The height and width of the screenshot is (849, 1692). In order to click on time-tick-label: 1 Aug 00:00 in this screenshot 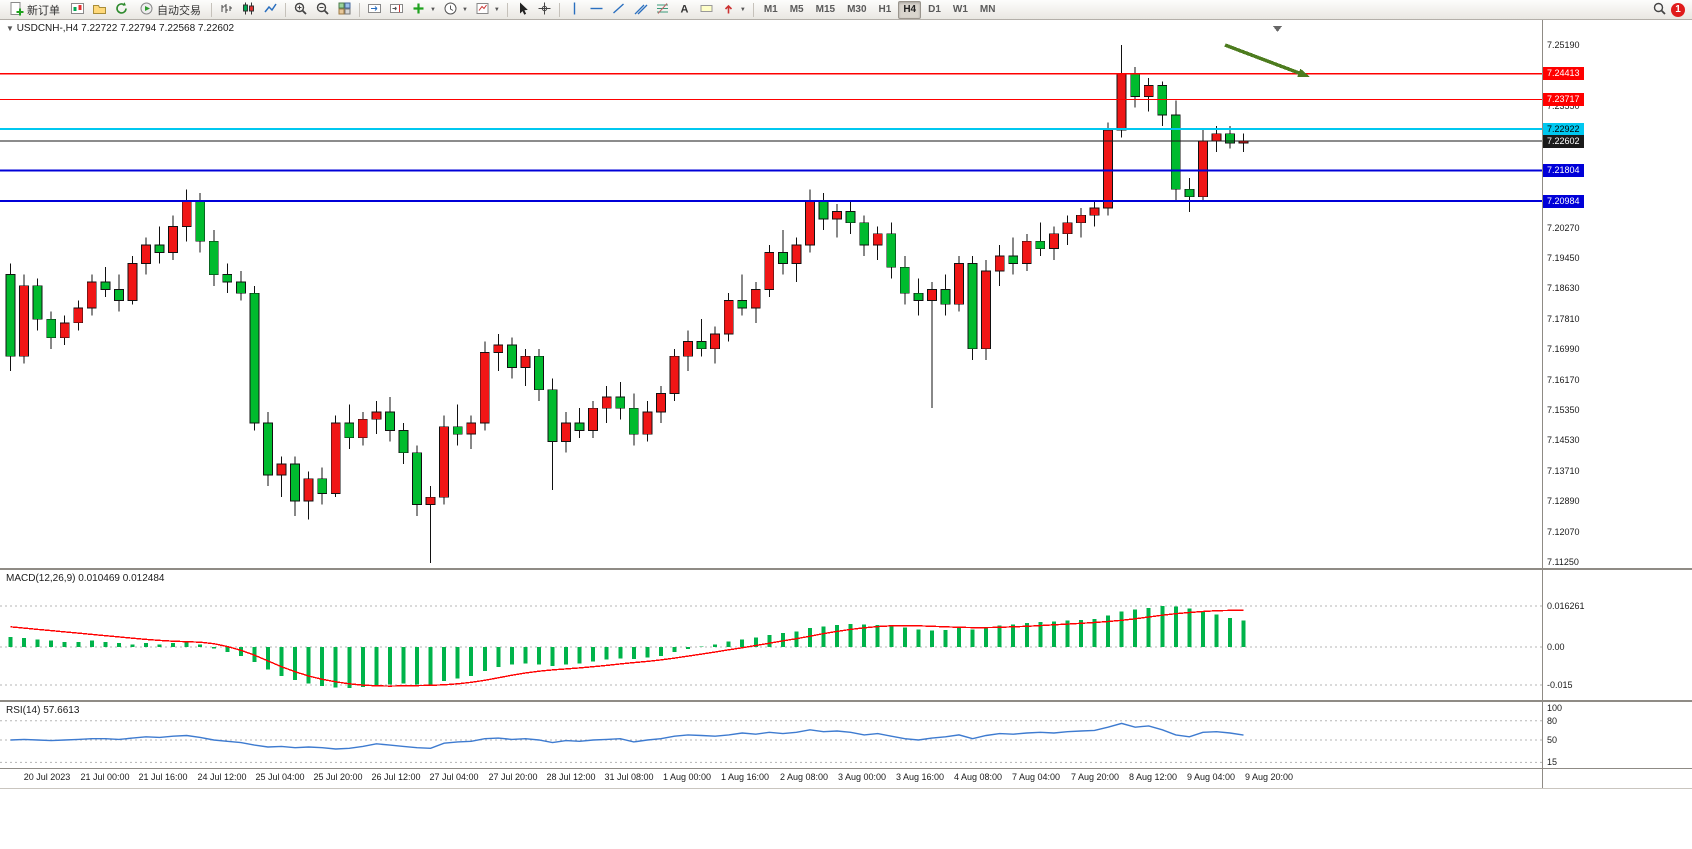, I will do `click(687, 777)`.